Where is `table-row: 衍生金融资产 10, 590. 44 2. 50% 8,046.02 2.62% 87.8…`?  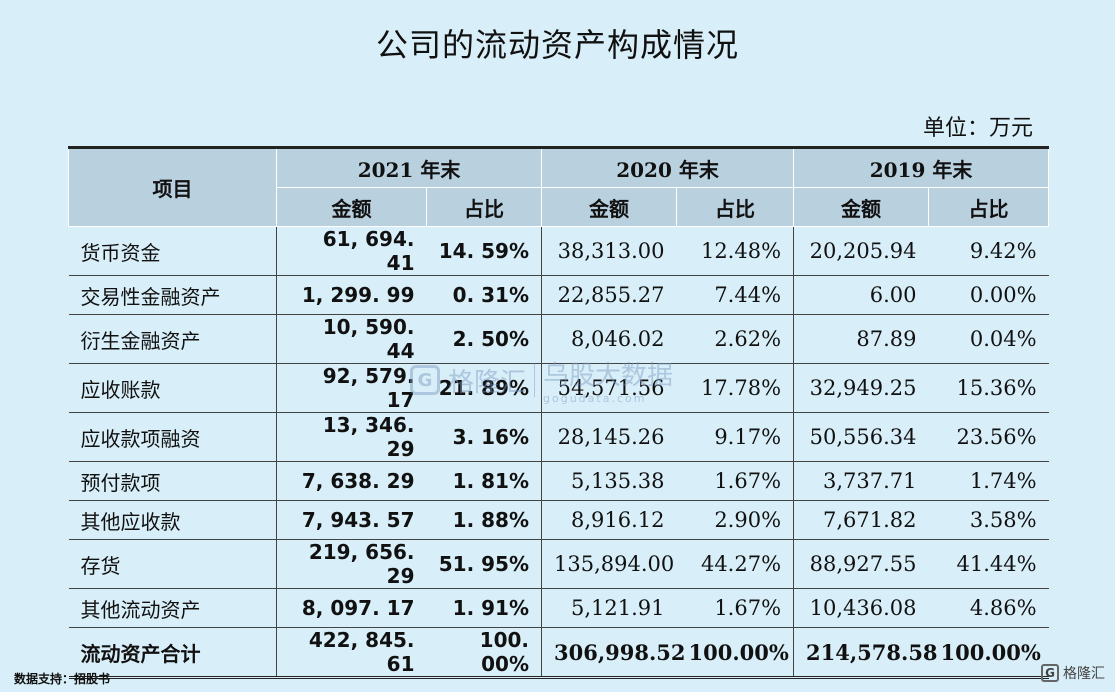 table-row: 衍生金融资产 10, 590. 44 2. 50% 8,046.02 2.62% 87.8… is located at coordinates (558, 339).